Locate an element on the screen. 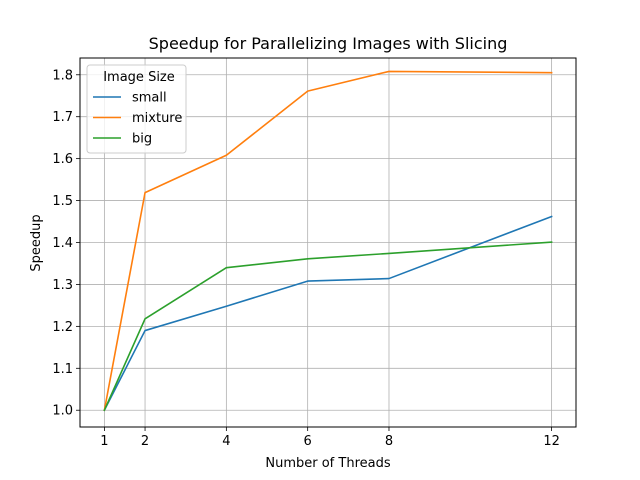  legend-label-big: big is located at coordinates (142, 139).